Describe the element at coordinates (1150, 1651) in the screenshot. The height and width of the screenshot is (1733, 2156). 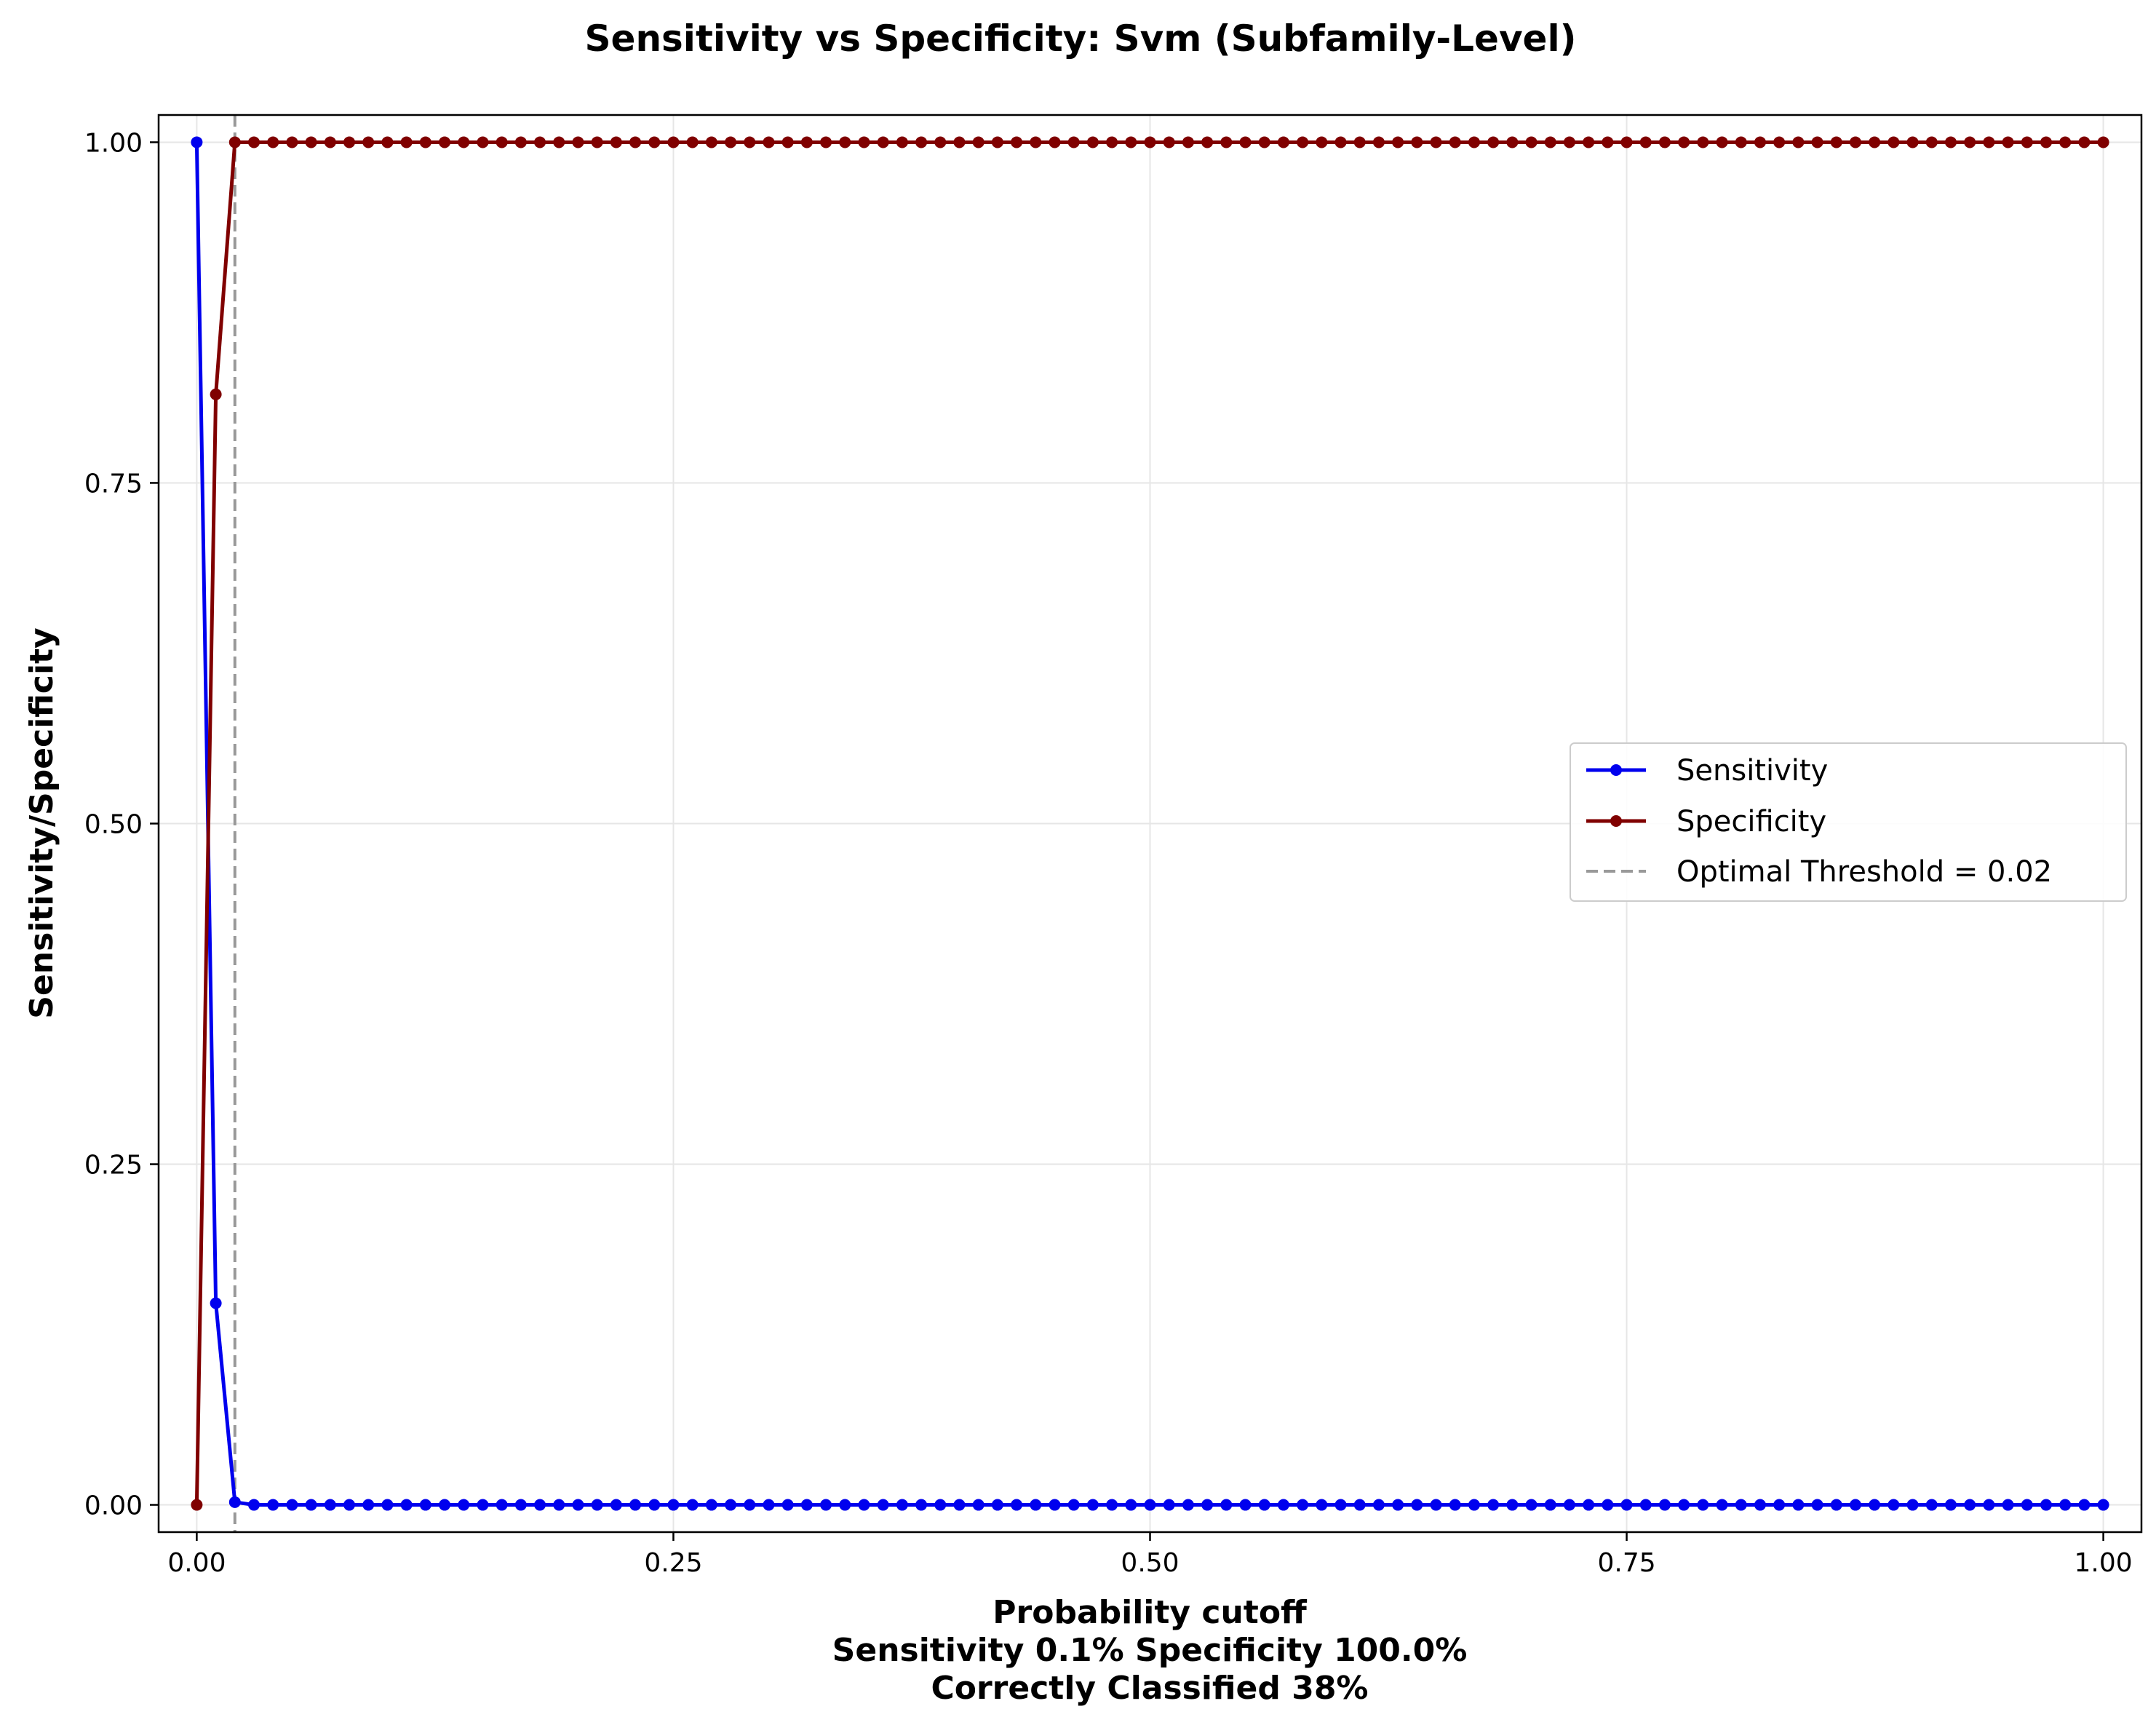
I see `x-axis-sublabel-metrics: Sensitivity 0.1% Specificity 100.0%` at that location.